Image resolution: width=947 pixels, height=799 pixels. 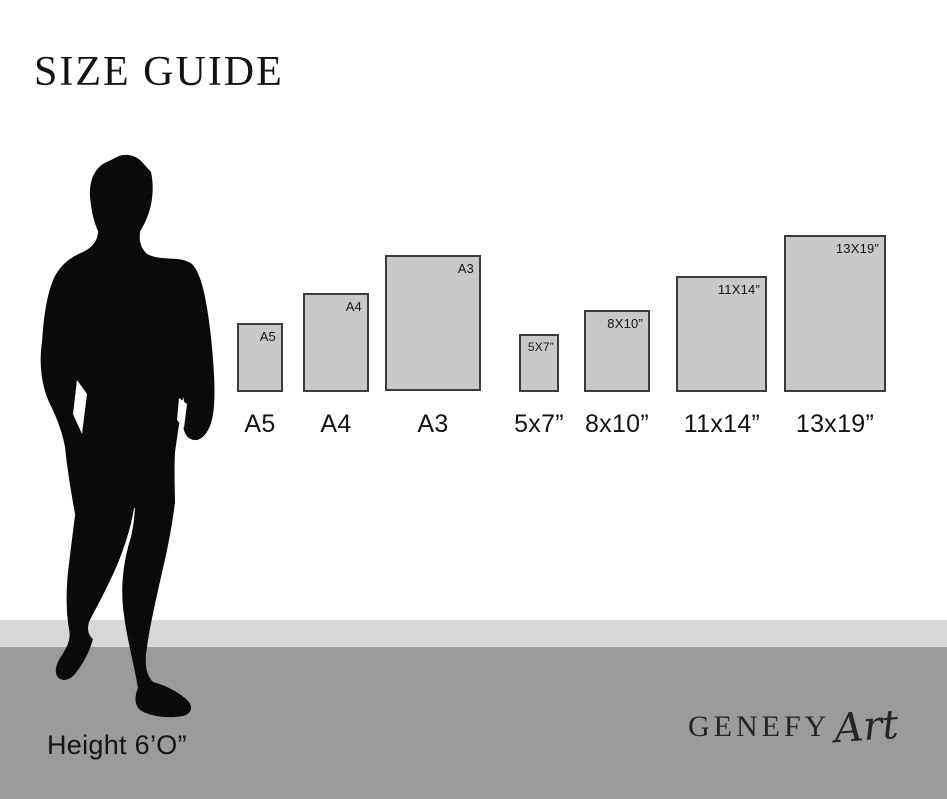 I want to click on size-label-a4: A4, so click(x=336, y=424).